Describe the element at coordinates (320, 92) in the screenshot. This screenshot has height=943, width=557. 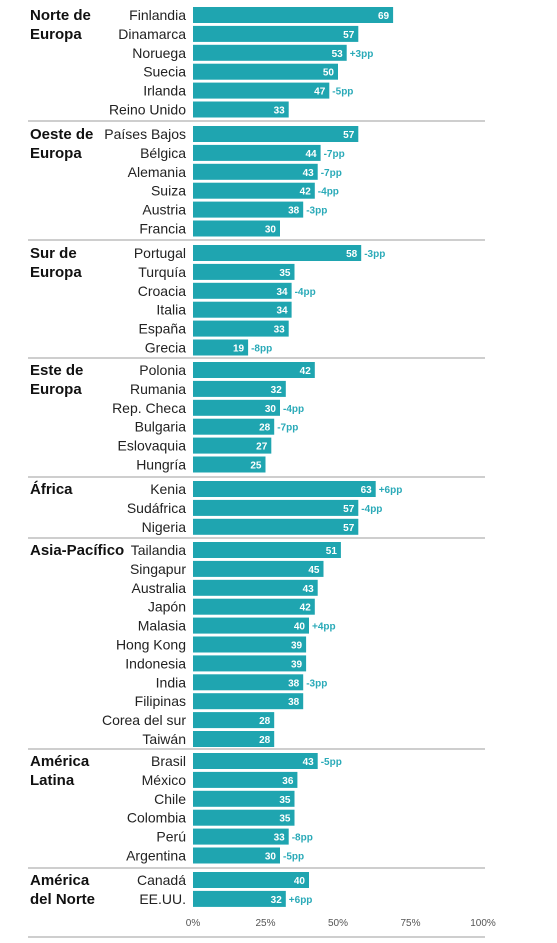
I see `value-label: 47` at that location.